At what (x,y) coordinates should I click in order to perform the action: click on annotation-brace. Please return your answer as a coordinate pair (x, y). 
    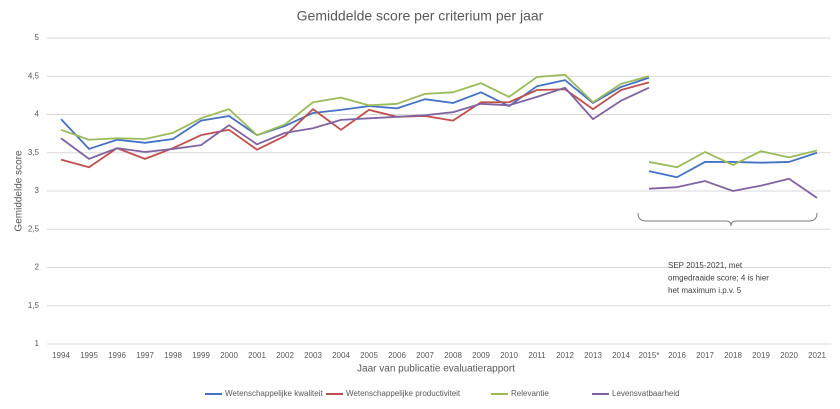
    Looking at the image, I should click on (727, 219).